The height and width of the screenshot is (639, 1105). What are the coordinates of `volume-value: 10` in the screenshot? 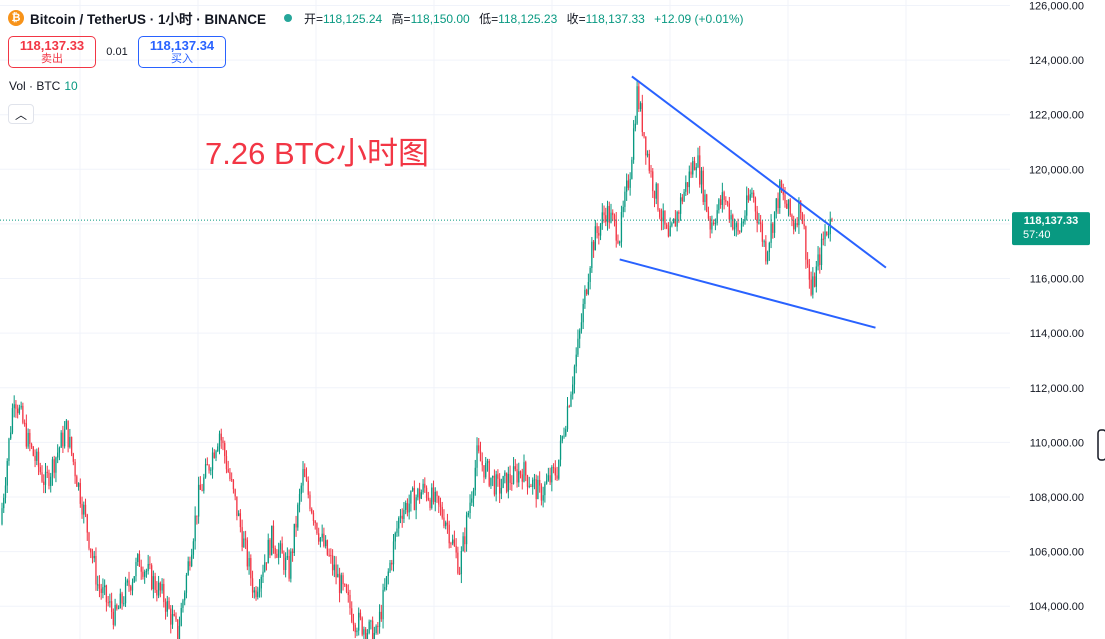 It's located at (71, 86).